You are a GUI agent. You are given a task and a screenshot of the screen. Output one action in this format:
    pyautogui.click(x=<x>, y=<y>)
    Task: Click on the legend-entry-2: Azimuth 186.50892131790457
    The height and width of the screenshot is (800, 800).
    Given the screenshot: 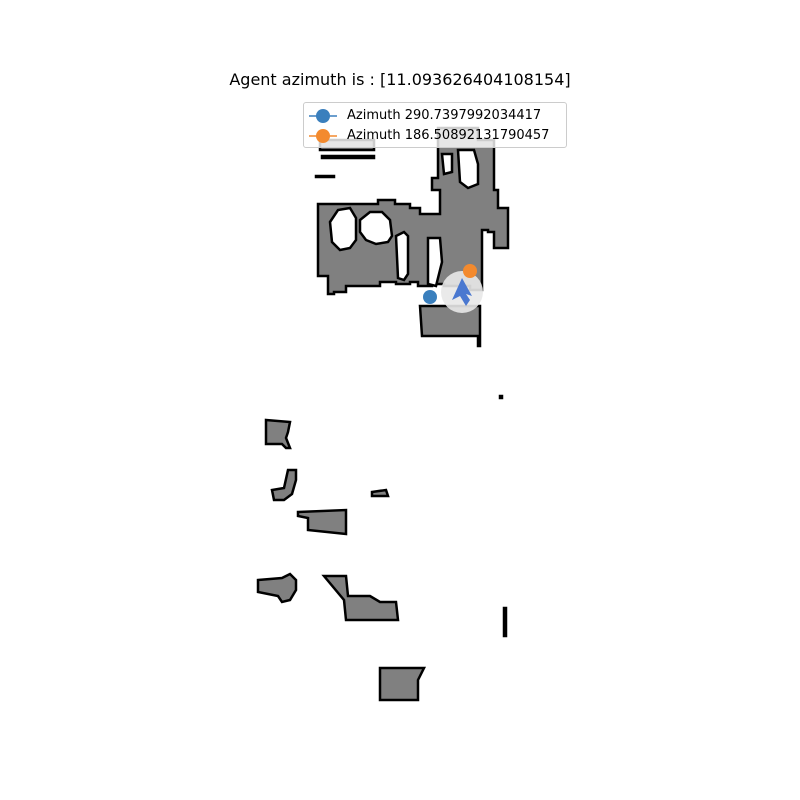 What is the action you would take?
    pyautogui.click(x=435, y=136)
    